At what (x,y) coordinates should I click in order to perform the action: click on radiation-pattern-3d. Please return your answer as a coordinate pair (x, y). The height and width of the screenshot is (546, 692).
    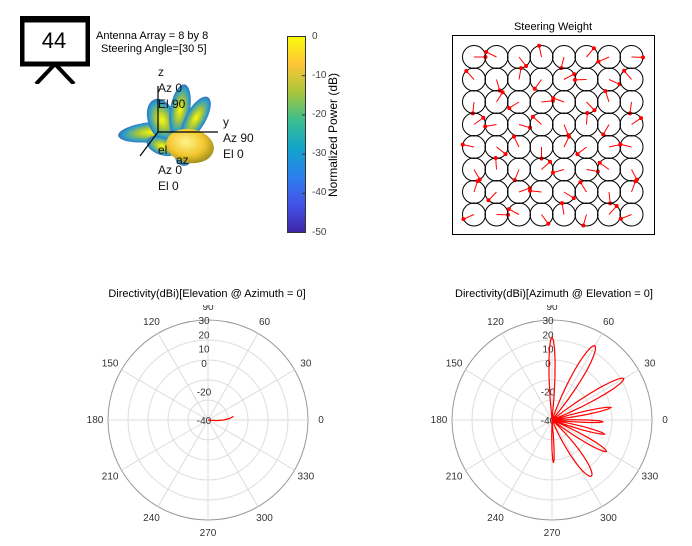
    Looking at the image, I should click on (166, 125).